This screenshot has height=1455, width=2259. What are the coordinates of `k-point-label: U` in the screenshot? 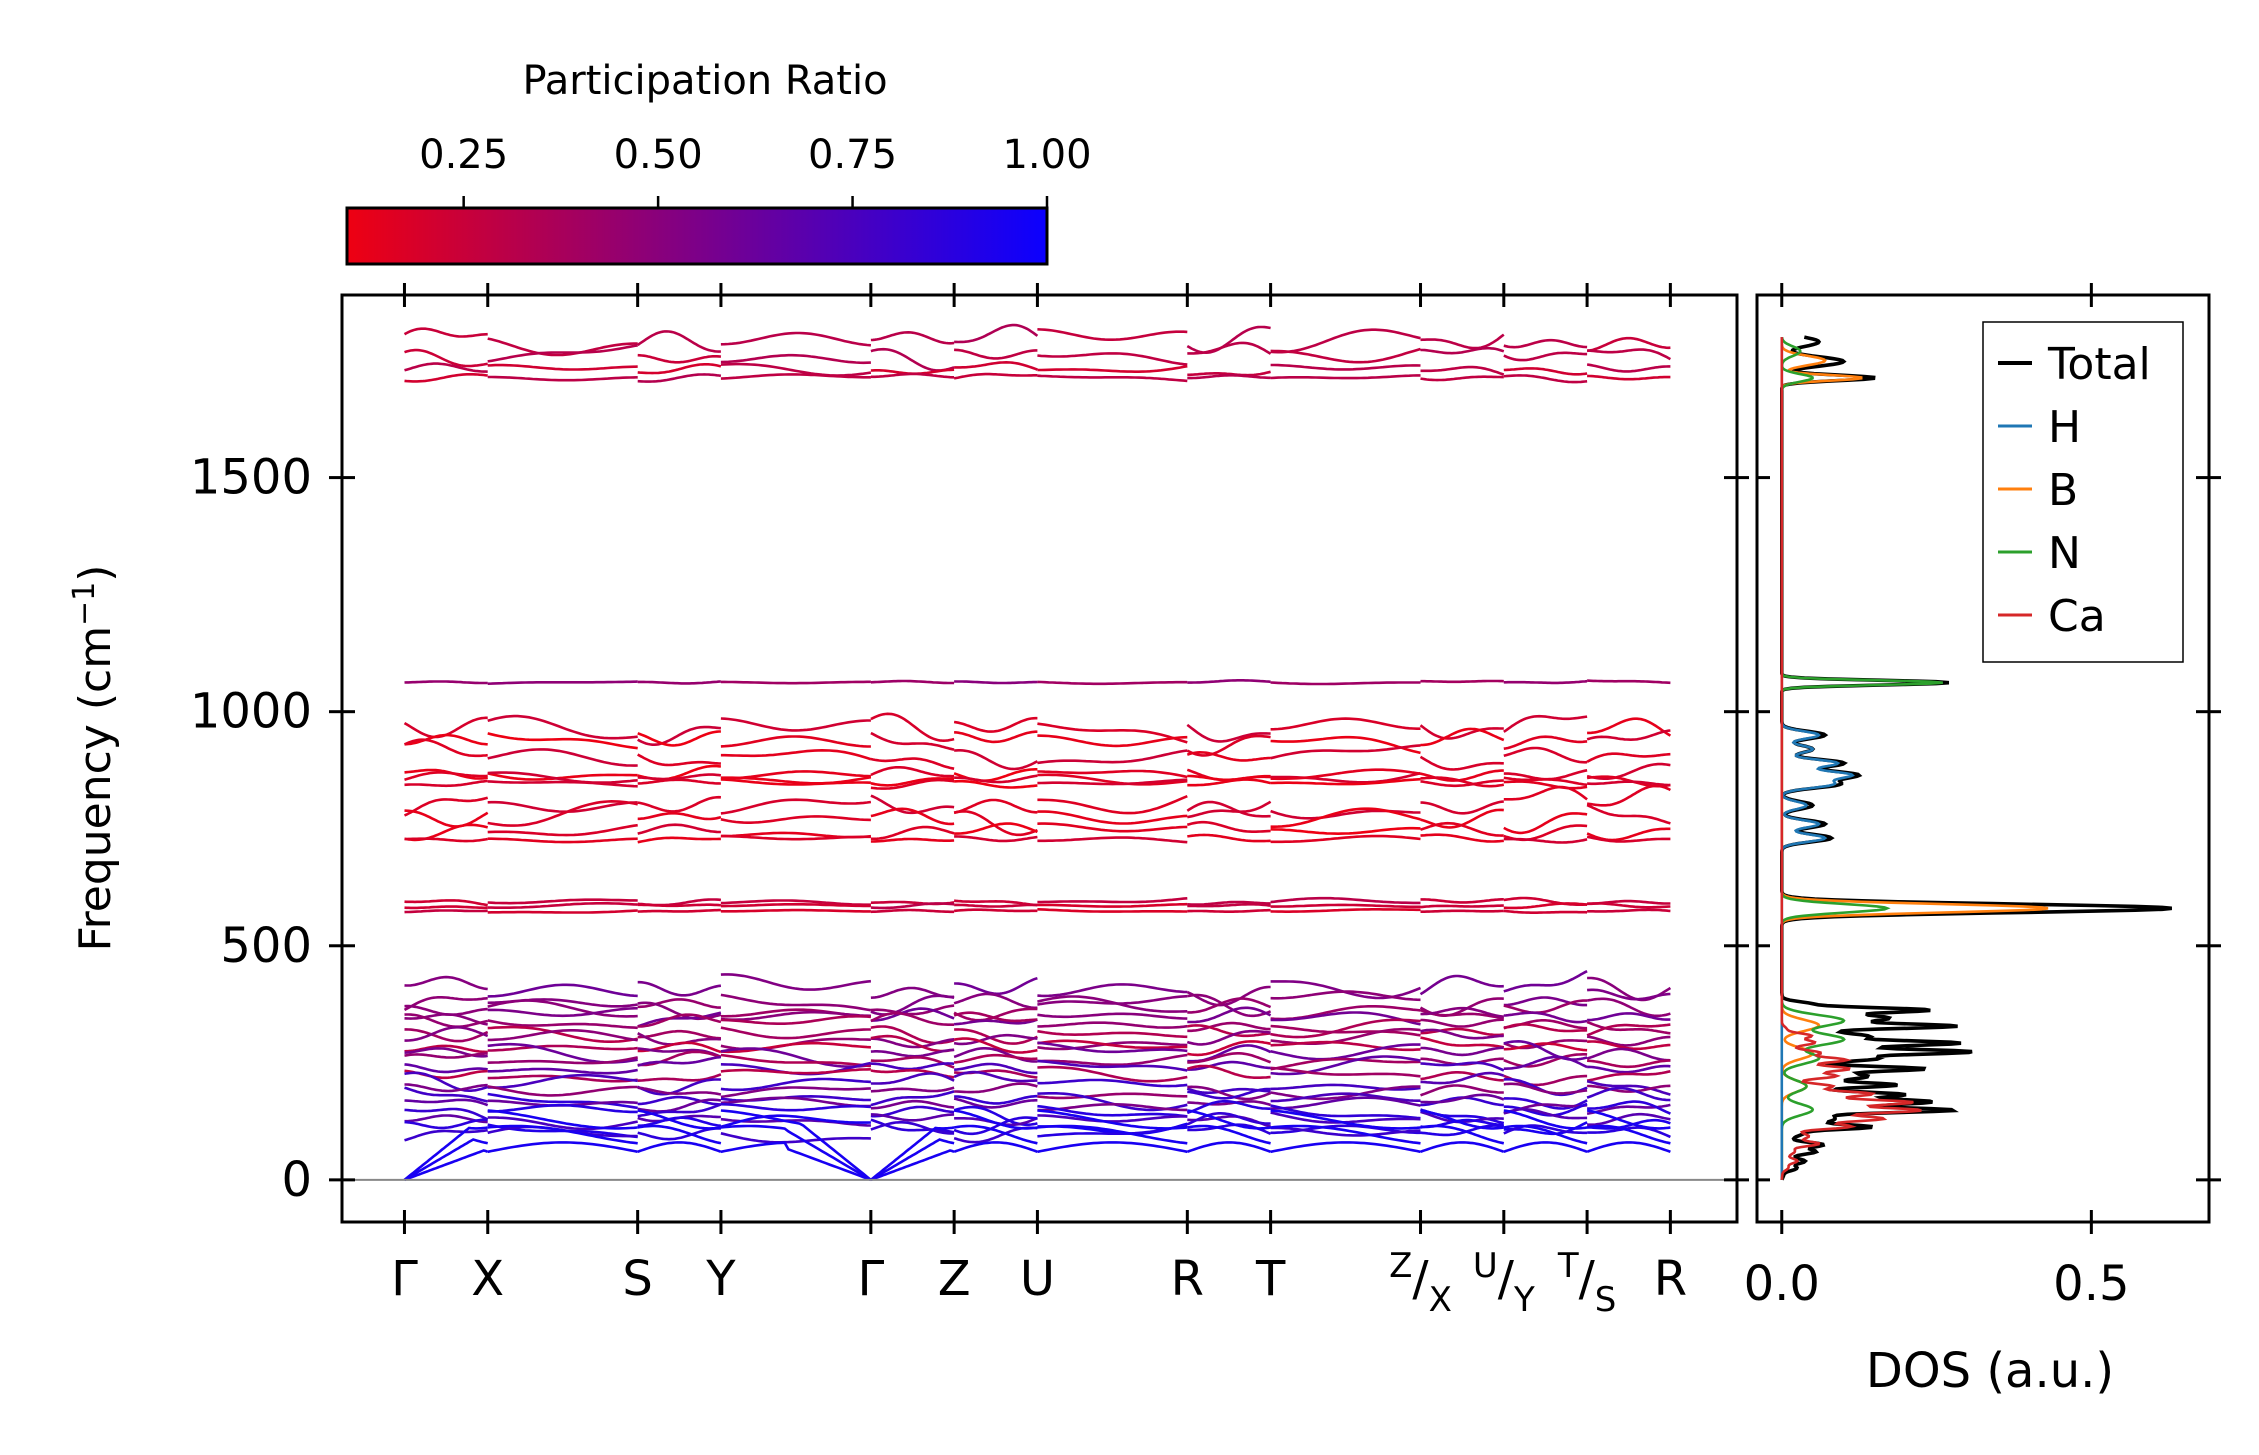 It's located at (1037, 1279).